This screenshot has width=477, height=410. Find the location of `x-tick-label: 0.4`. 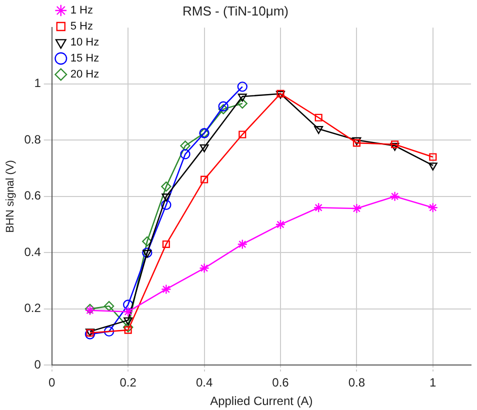

x-tick-label: 0.4 is located at coordinates (204, 383).